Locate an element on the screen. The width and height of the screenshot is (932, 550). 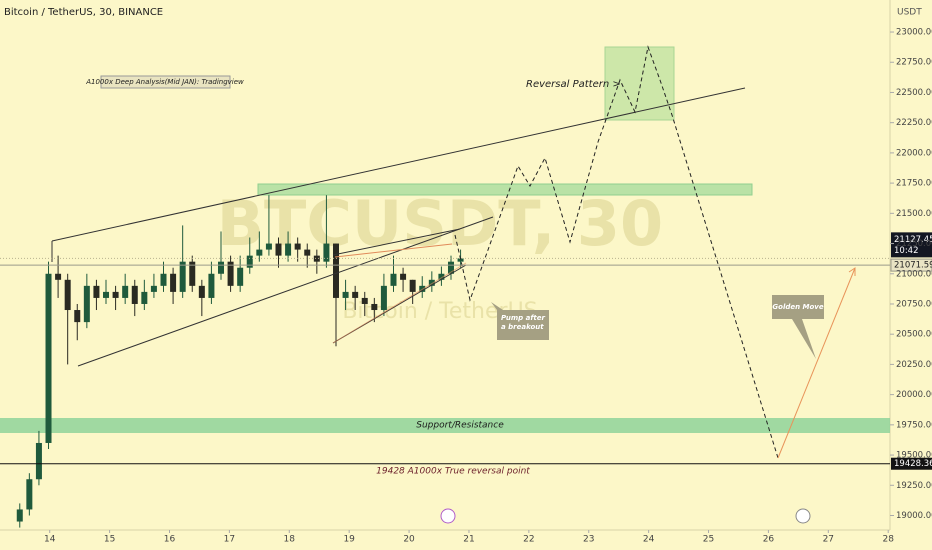
y-tick-label: 19750.00 is located at coordinates (914, 425).